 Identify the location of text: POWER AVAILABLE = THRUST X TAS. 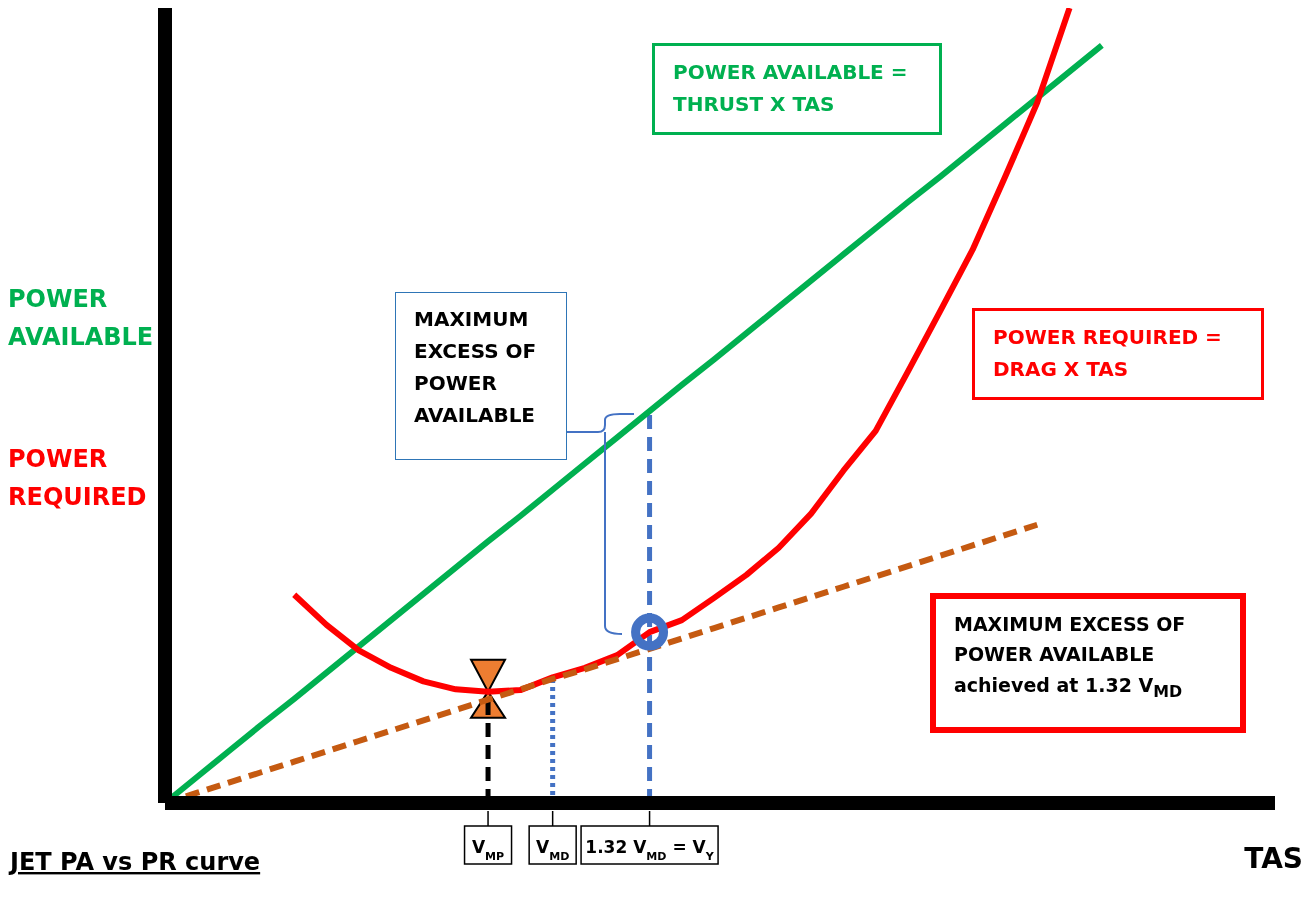
(797, 89).